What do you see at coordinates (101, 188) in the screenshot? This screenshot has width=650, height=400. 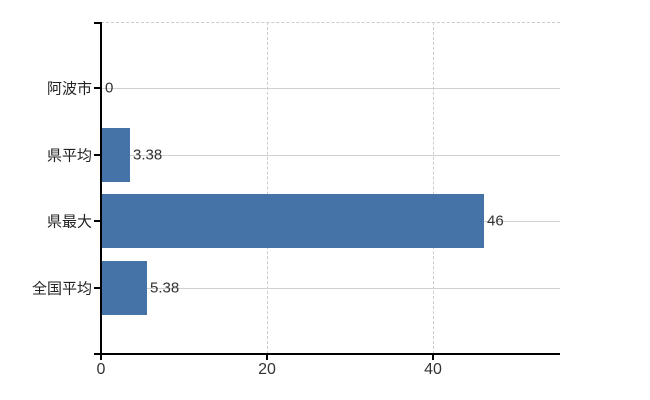 I see `y-axis-line` at bounding box center [101, 188].